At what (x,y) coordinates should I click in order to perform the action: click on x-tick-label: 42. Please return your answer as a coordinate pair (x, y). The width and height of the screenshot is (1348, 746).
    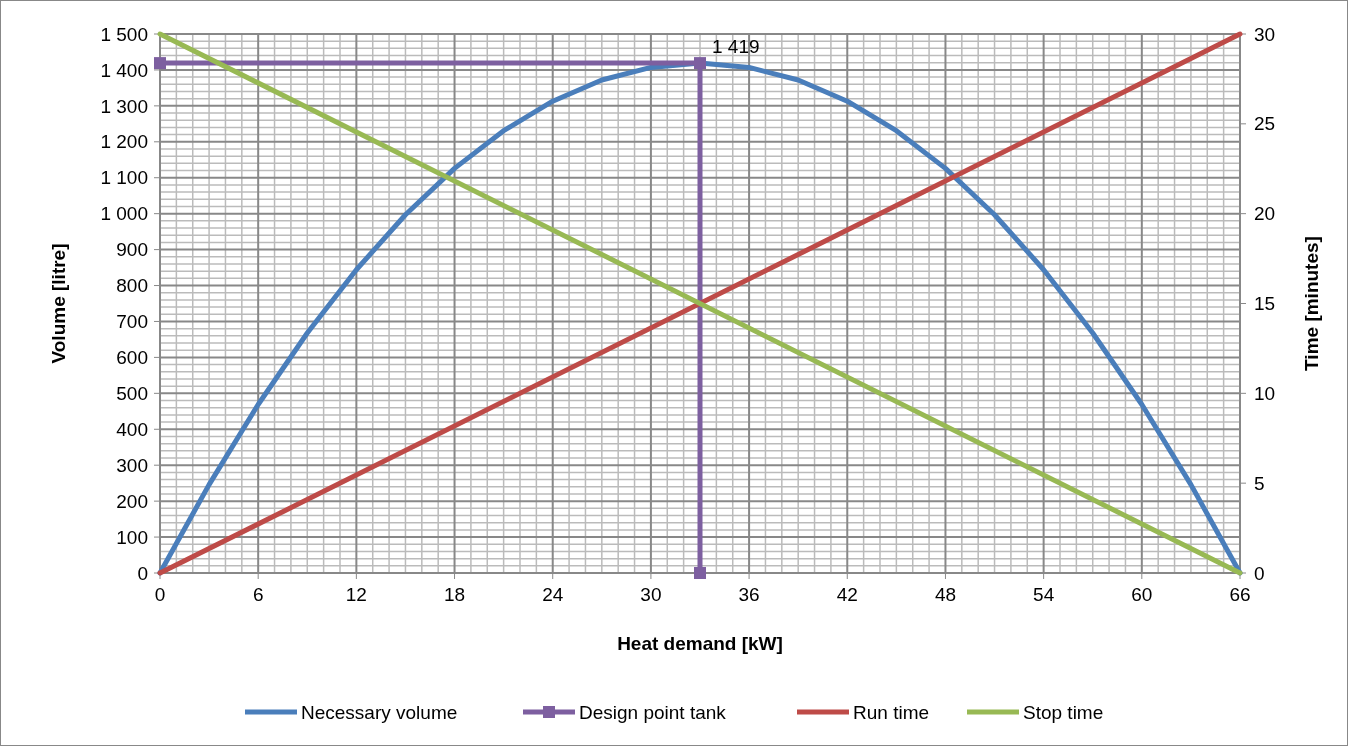
    Looking at the image, I should click on (847, 594).